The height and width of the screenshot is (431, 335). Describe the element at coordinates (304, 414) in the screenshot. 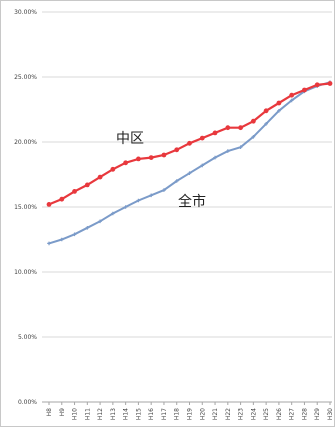

I see `x-tick-label: H28` at that location.